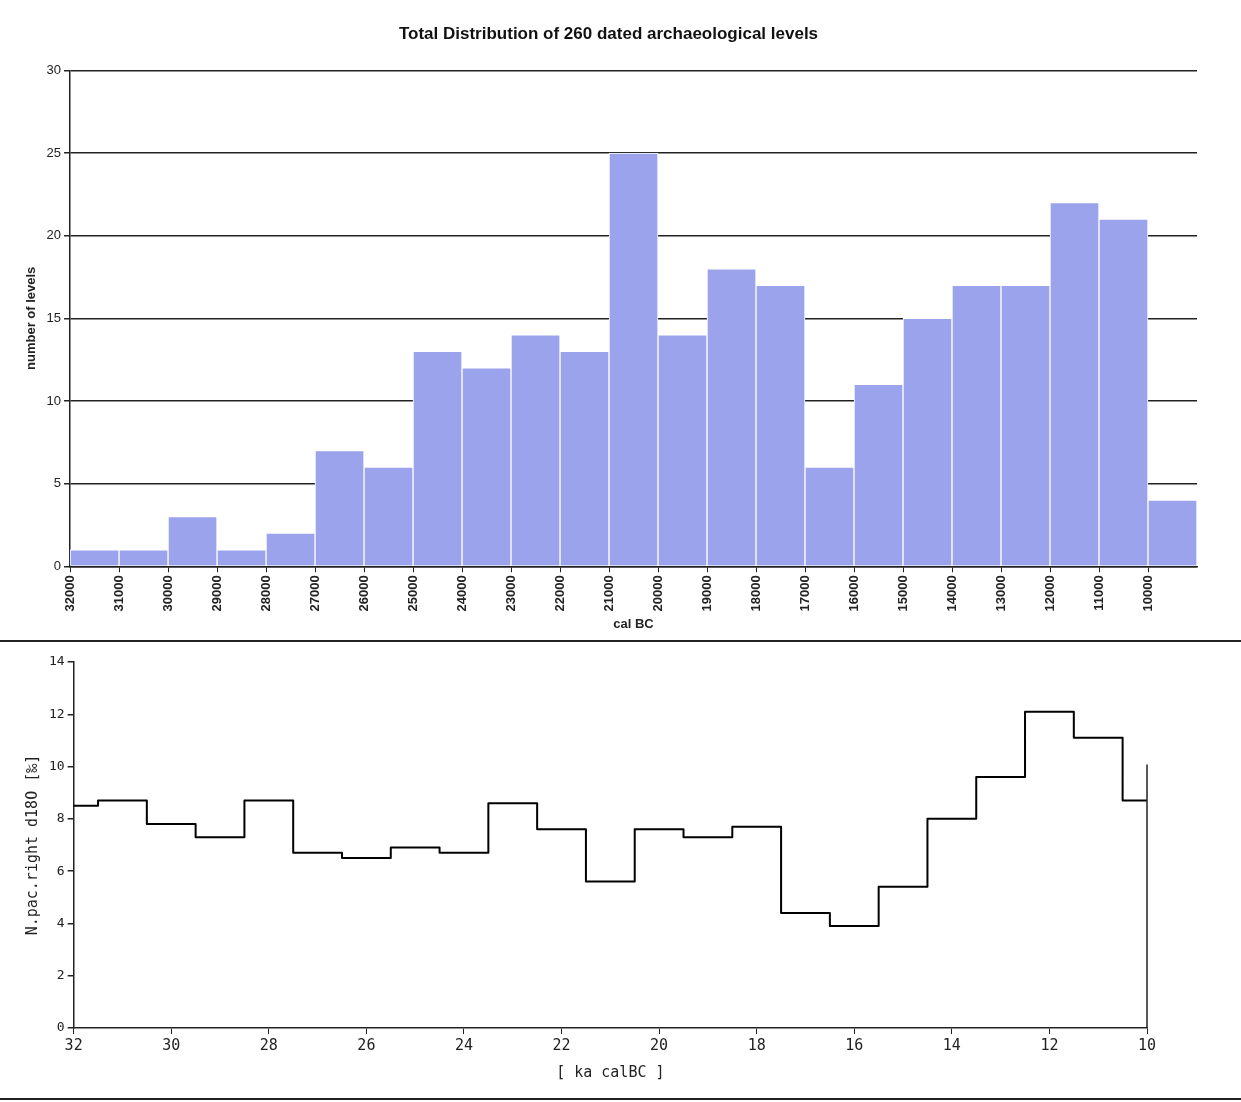 The width and height of the screenshot is (1241, 1102). What do you see at coordinates (171, 1044) in the screenshot?
I see `x-tick-label: 30` at bounding box center [171, 1044].